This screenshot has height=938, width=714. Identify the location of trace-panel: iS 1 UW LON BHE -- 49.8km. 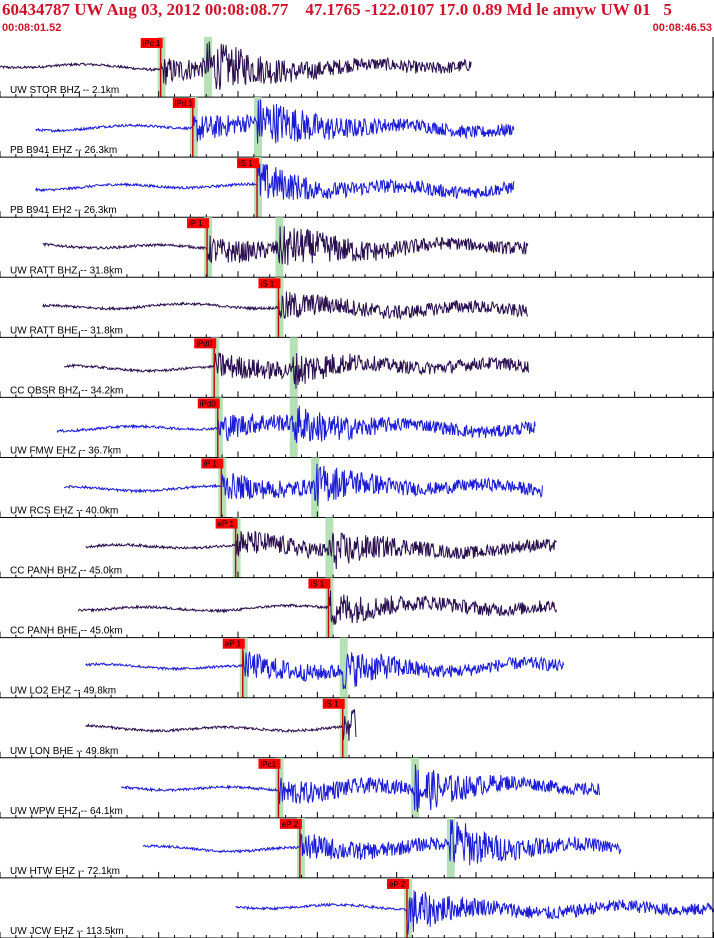
(357, 728).